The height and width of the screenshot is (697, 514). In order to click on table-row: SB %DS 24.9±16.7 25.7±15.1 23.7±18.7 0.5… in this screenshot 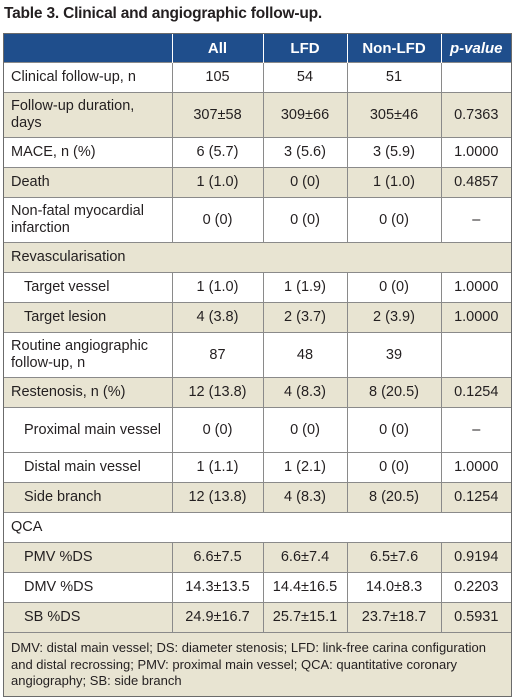, I will do `click(257, 617)`.